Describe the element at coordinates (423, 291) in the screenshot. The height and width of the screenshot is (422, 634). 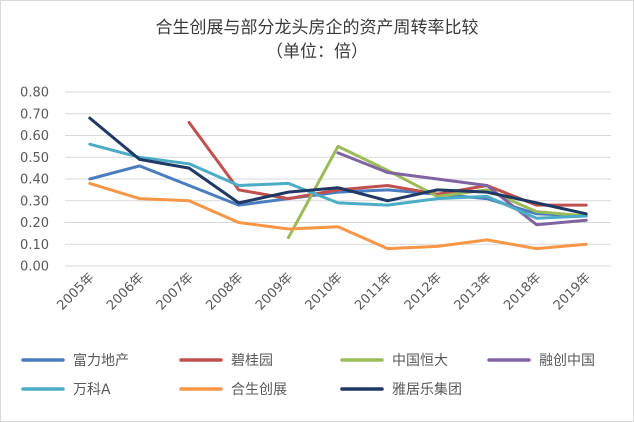
I see `x-tick-label: 2012年` at that location.